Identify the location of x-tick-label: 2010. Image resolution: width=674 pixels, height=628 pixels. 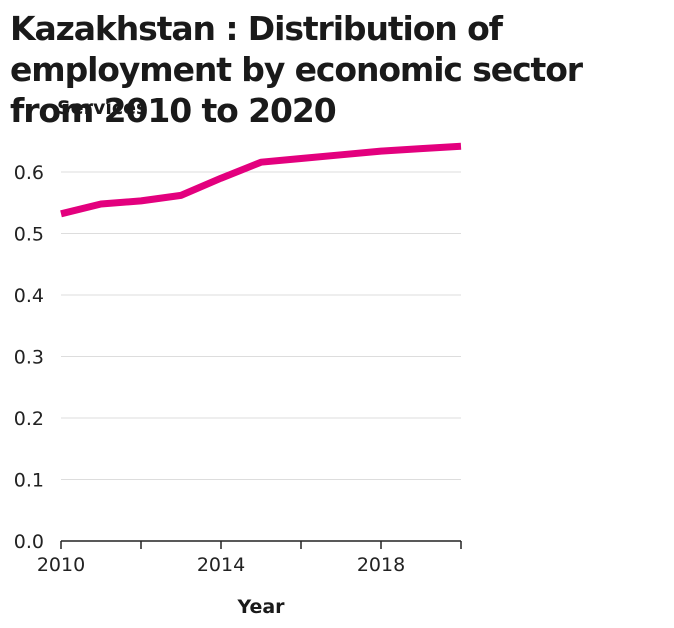
(61, 565).